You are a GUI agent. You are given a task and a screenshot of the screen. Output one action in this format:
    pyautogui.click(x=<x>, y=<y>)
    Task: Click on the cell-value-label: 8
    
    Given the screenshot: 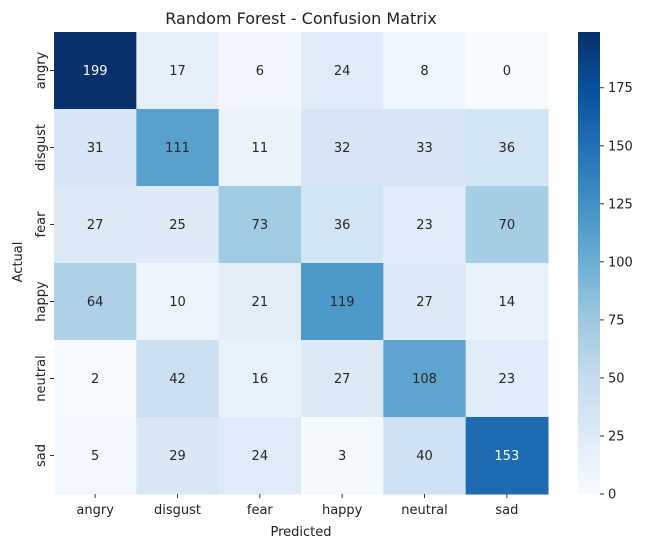 What is the action you would take?
    pyautogui.click(x=424, y=71)
    